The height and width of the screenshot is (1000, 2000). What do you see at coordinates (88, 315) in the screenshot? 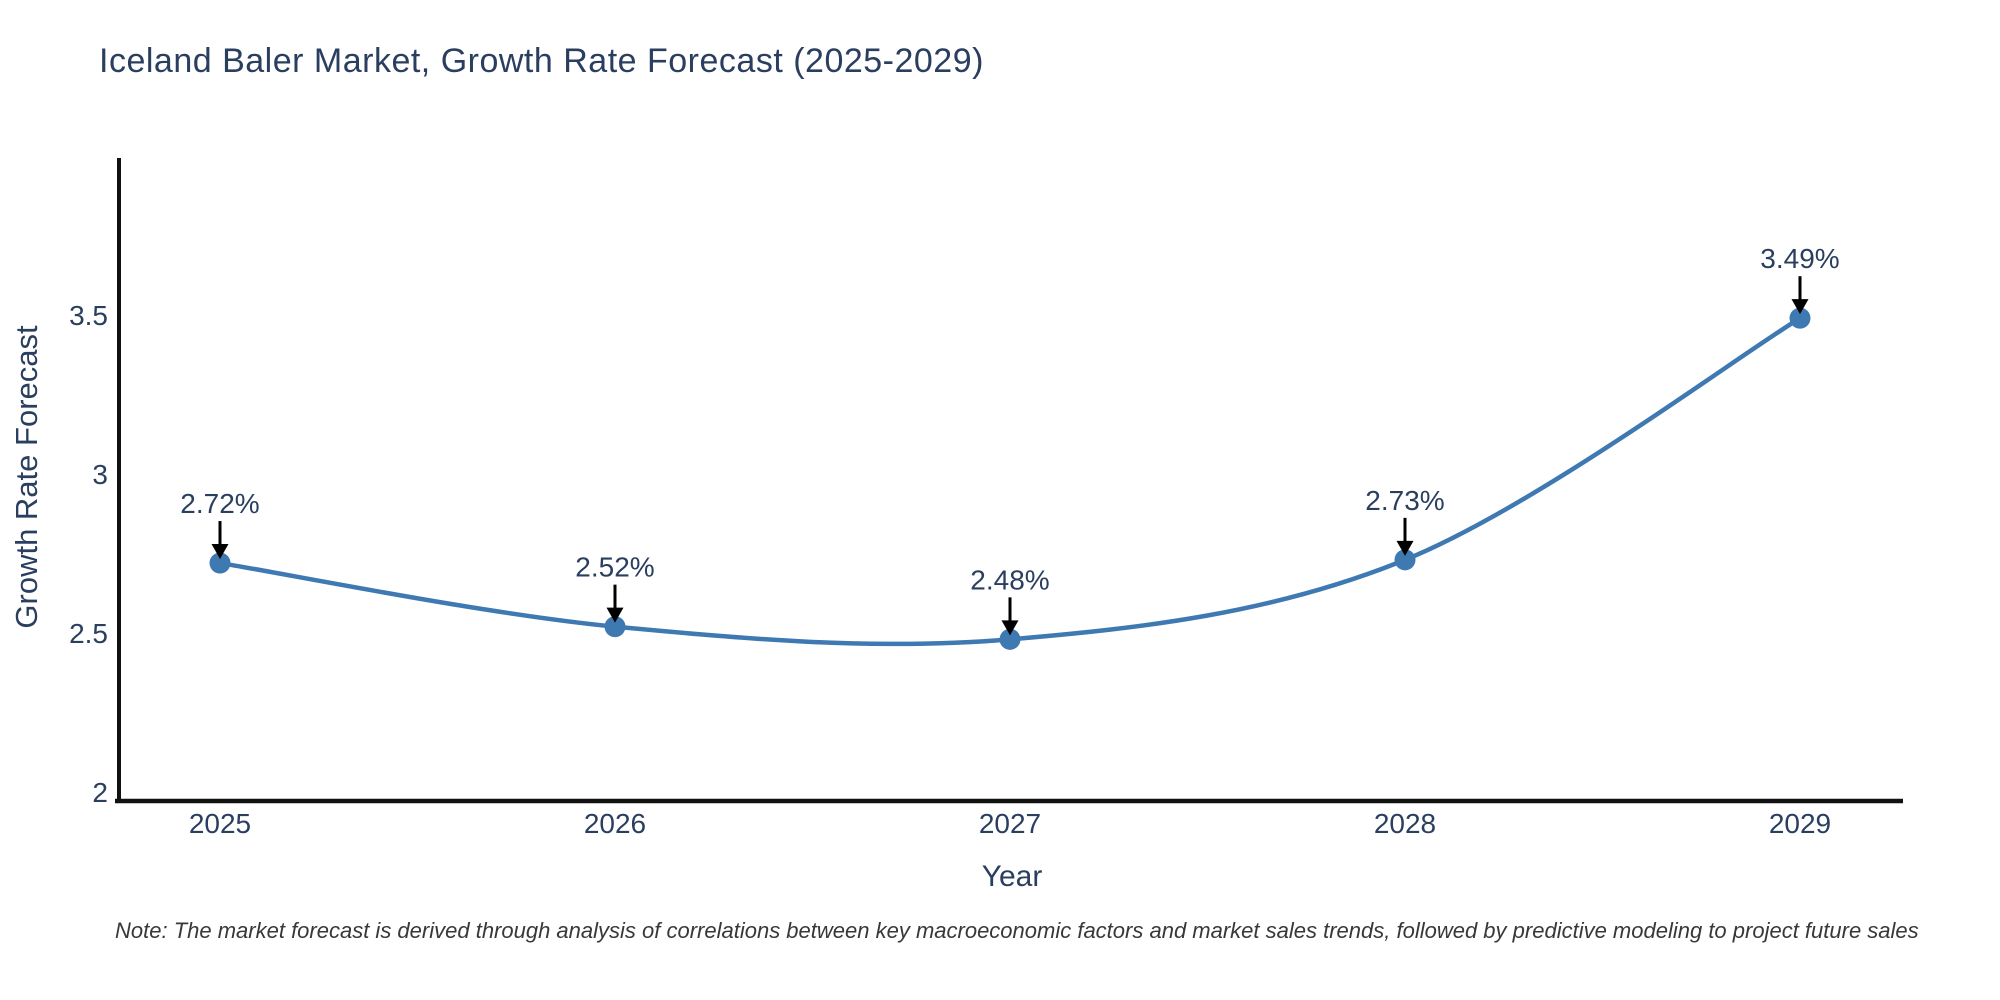
I see `y-tick-label: 3.5` at bounding box center [88, 315].